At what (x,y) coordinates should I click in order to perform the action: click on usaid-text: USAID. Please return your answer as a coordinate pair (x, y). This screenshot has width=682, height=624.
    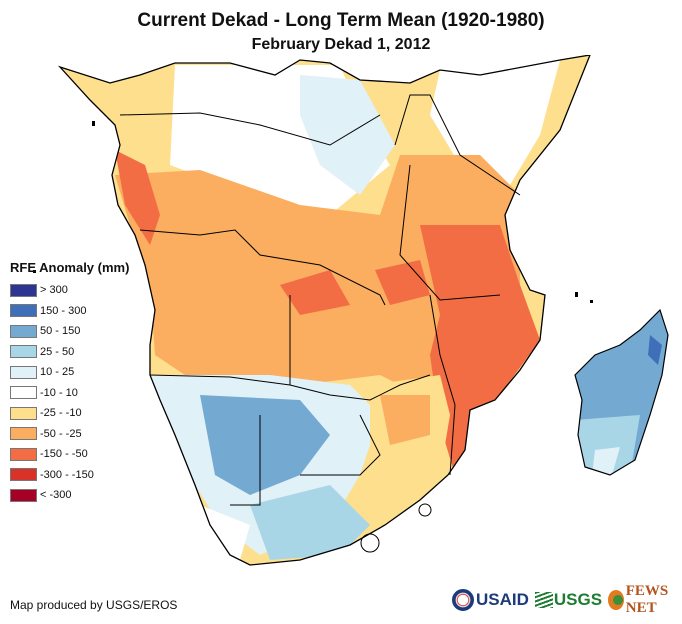
    Looking at the image, I should click on (502, 599).